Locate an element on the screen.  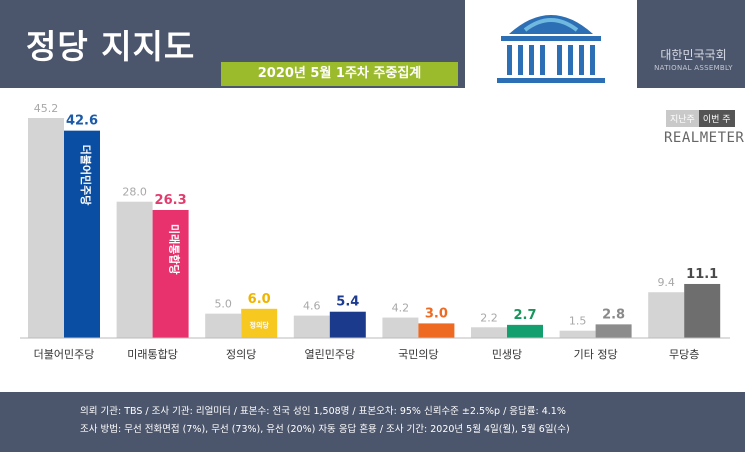
value-label-previous: 9.4 is located at coordinates (666, 282).